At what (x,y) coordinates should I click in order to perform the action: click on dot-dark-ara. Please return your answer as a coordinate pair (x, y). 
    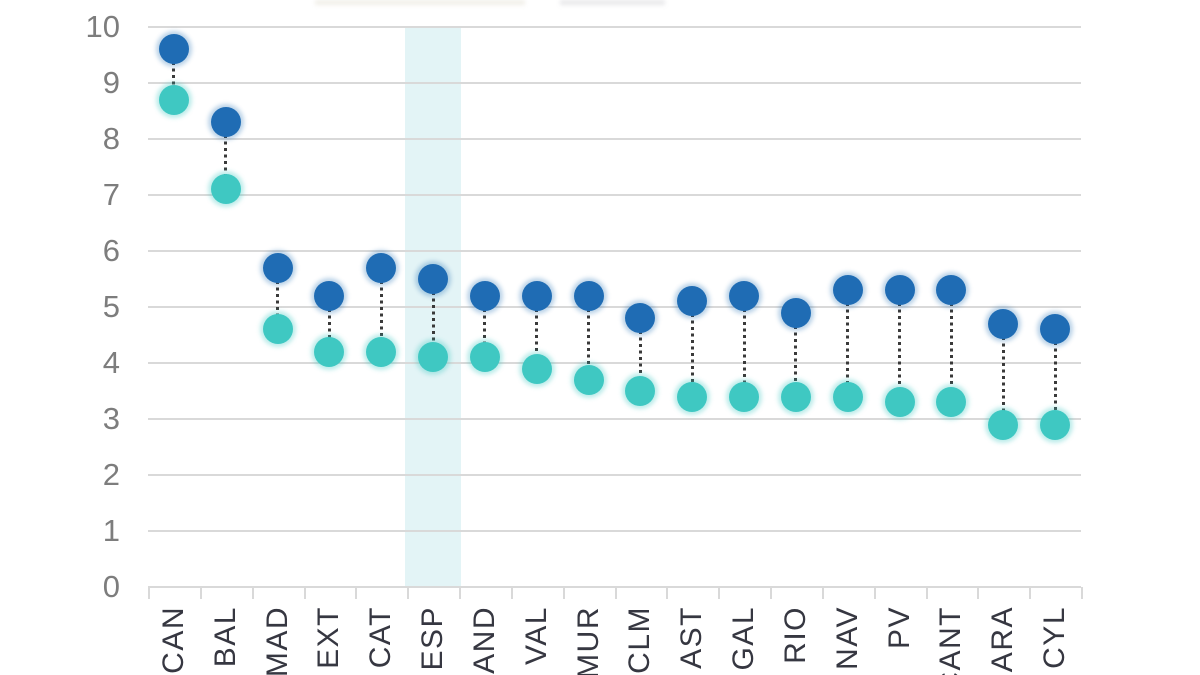
    Looking at the image, I should click on (1003, 323).